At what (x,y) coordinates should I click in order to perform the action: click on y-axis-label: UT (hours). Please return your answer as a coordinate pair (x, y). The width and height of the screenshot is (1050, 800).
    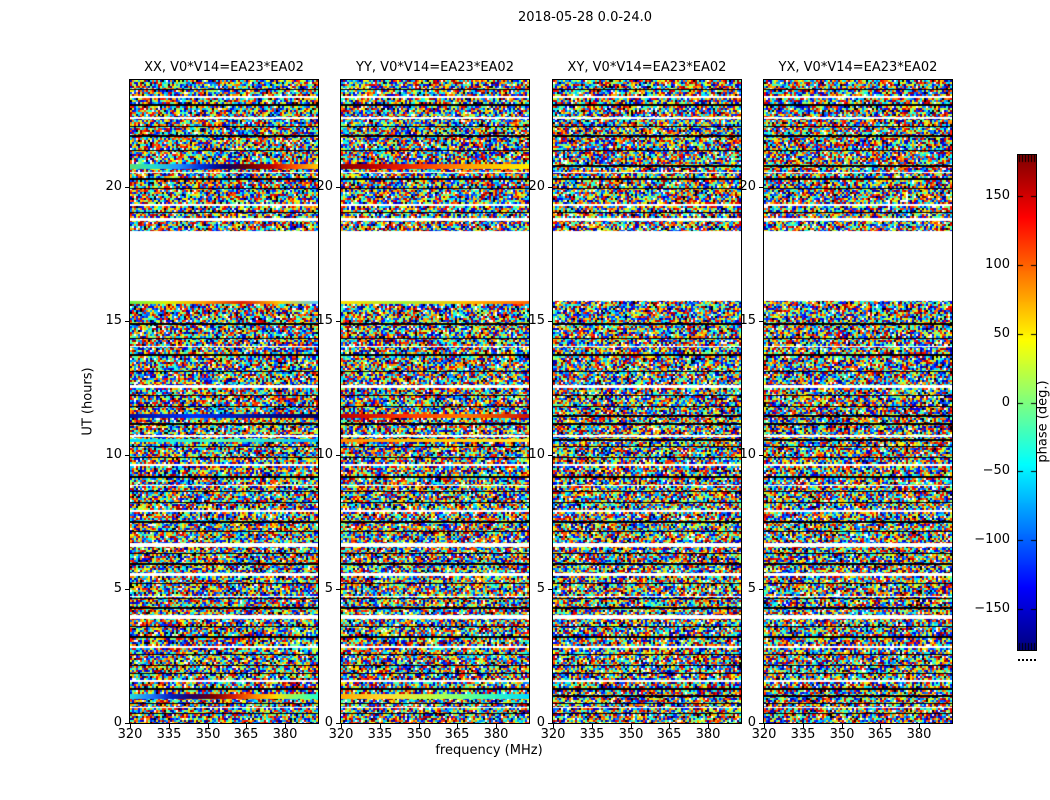
    Looking at the image, I should click on (88, 401).